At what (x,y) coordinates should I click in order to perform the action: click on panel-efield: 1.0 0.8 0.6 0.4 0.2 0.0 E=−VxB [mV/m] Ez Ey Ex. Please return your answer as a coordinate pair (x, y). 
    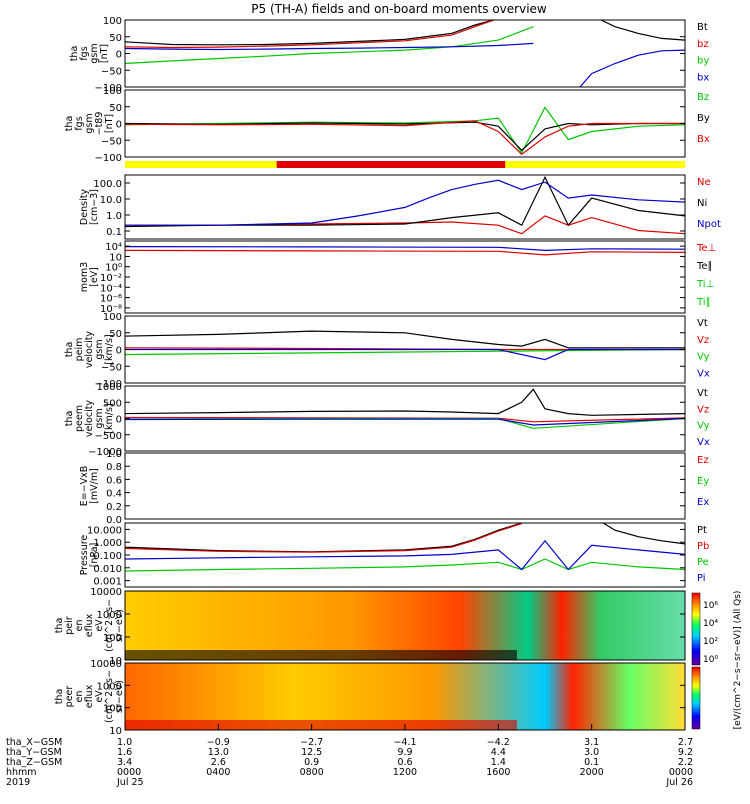
    Looking at the image, I should click on (394, 487).